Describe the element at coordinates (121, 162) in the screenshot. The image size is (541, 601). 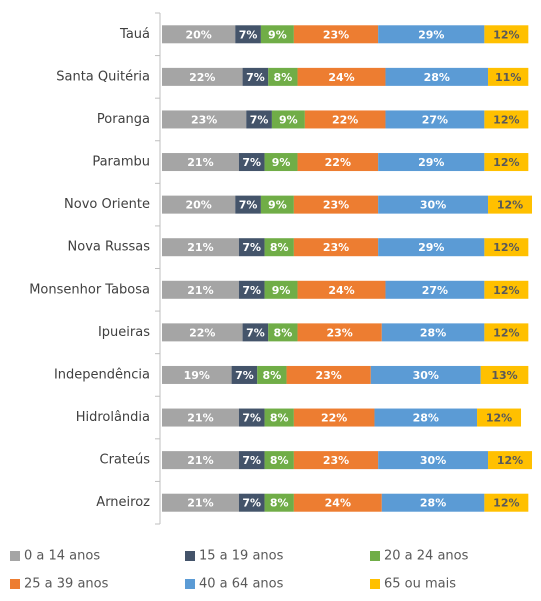
I see `category-label: Parambu` at that location.